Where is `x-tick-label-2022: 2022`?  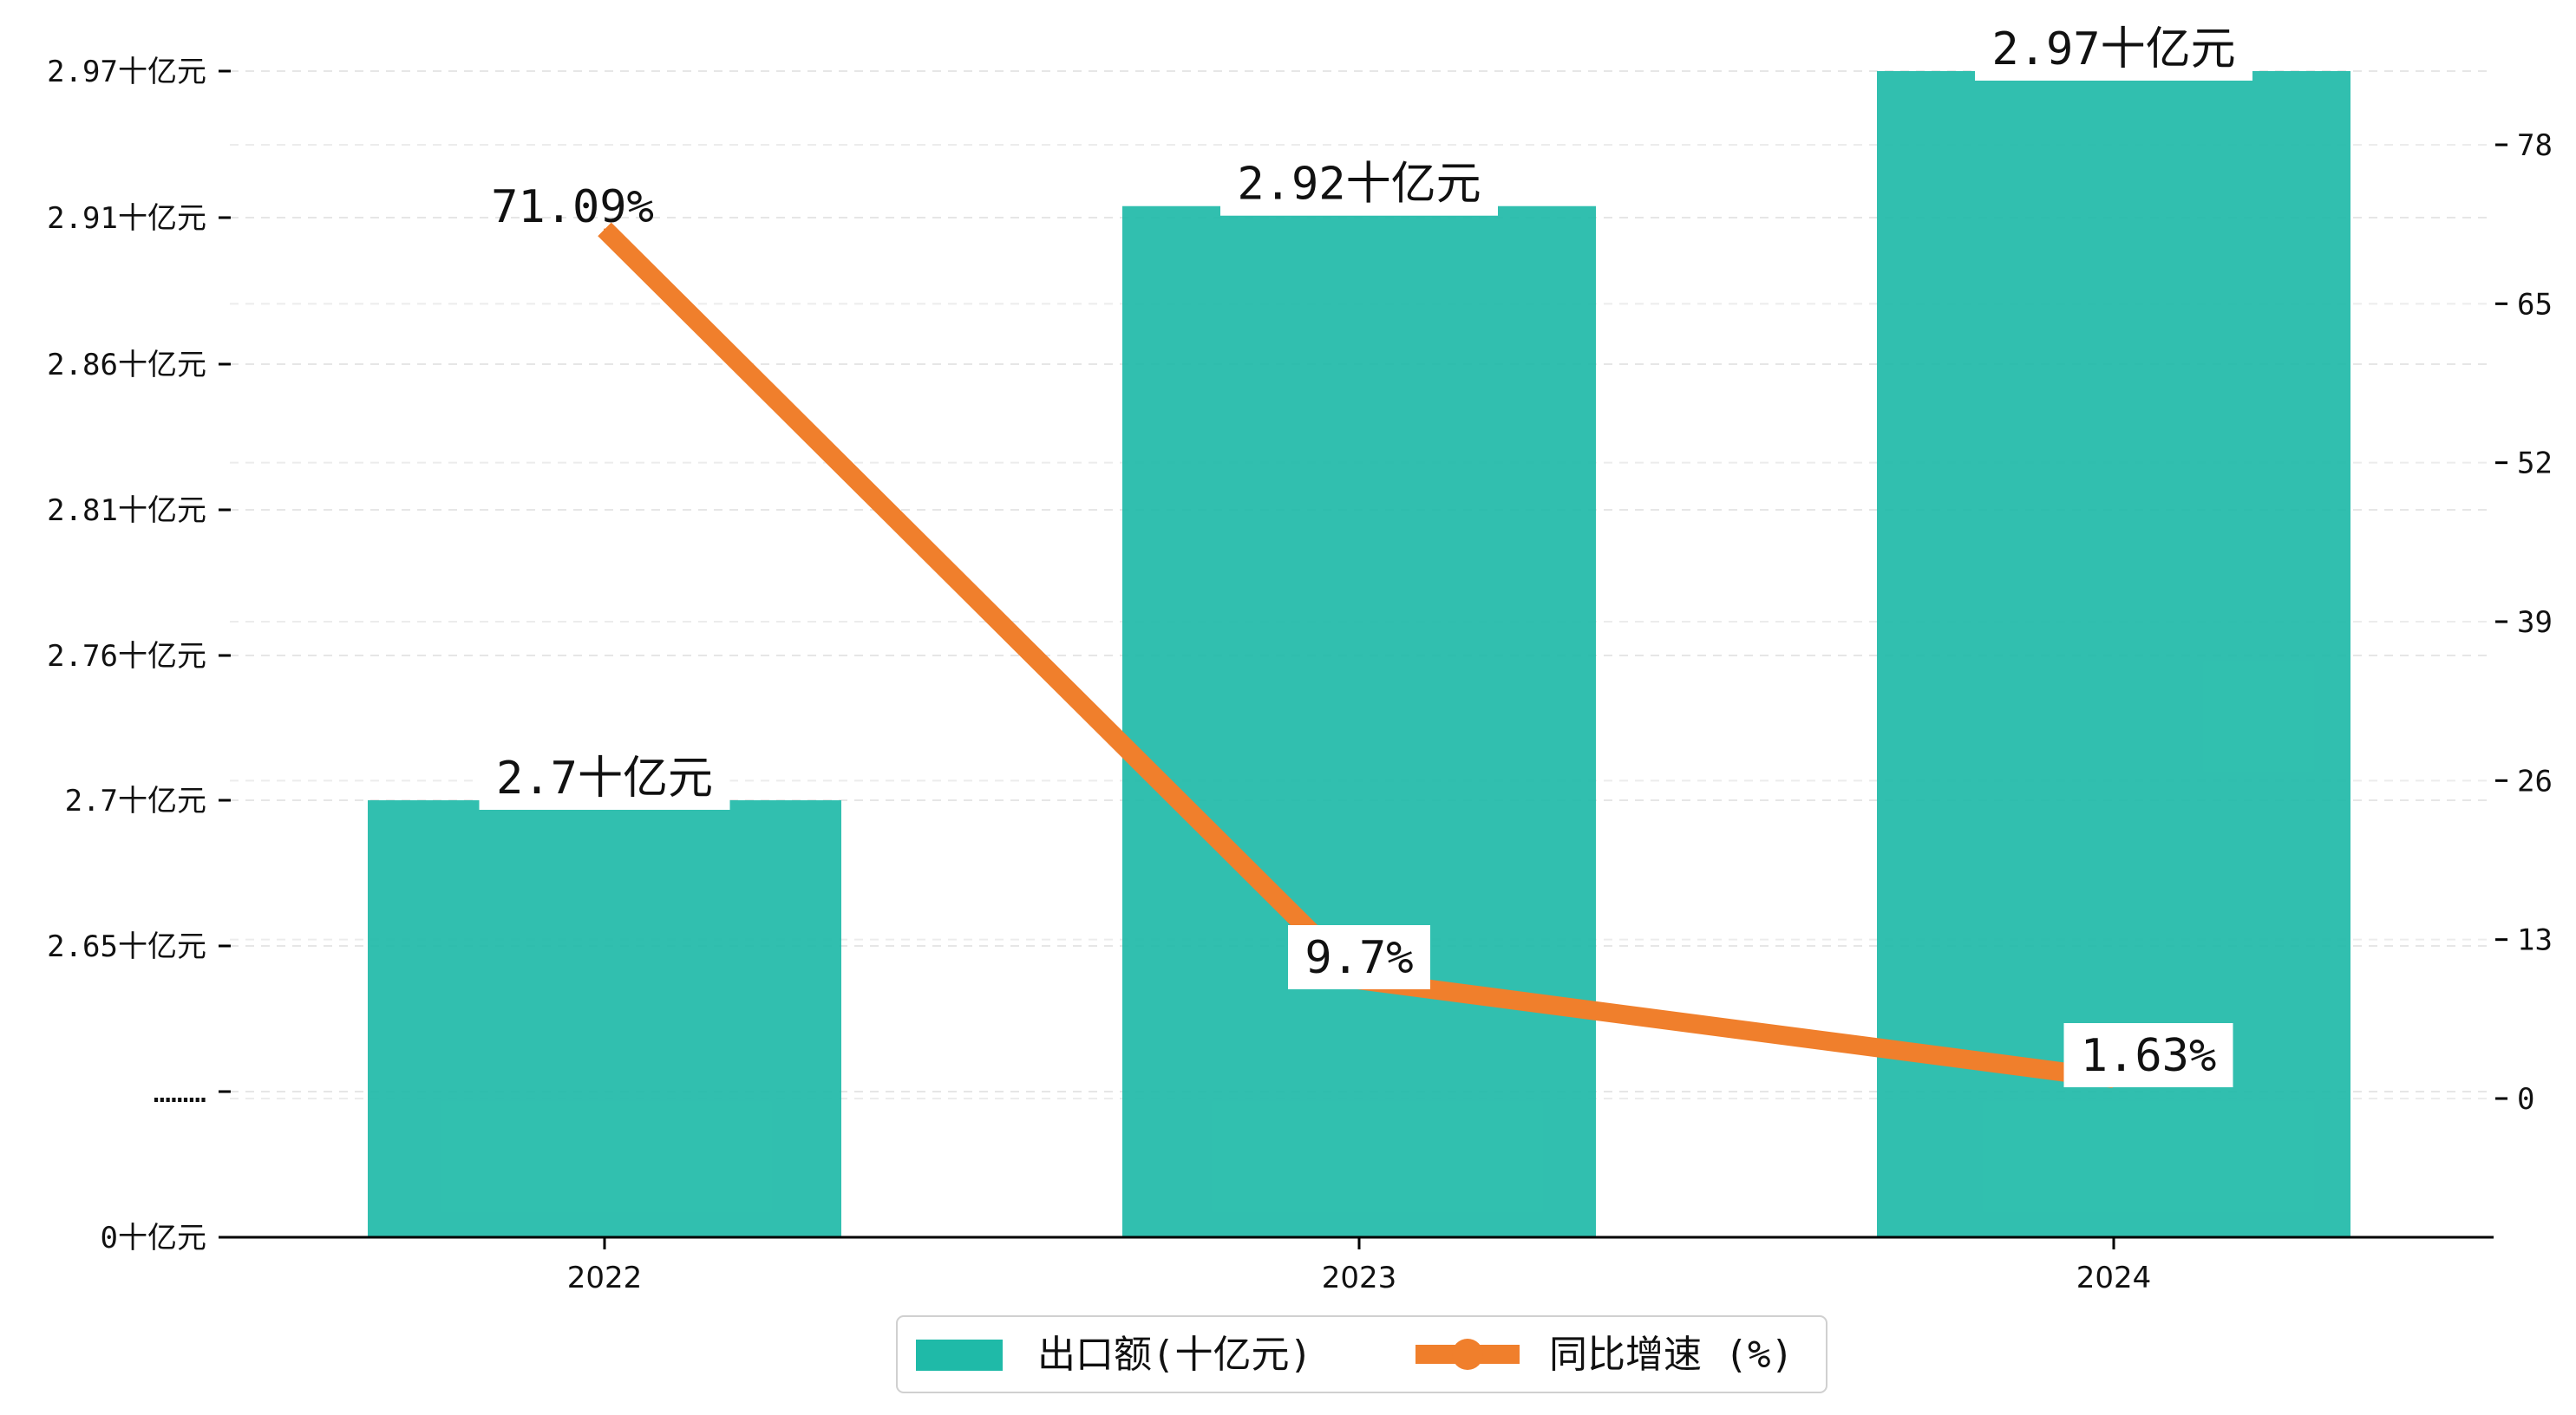
x-tick-label-2022: 2022 is located at coordinates (605, 1278).